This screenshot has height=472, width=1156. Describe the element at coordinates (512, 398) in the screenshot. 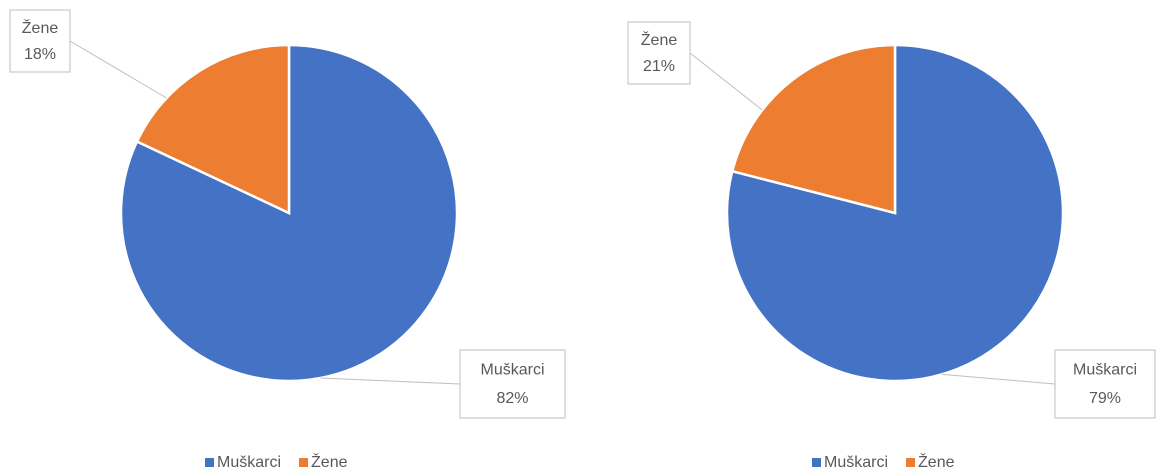

I see `data-label-value: 82%` at that location.